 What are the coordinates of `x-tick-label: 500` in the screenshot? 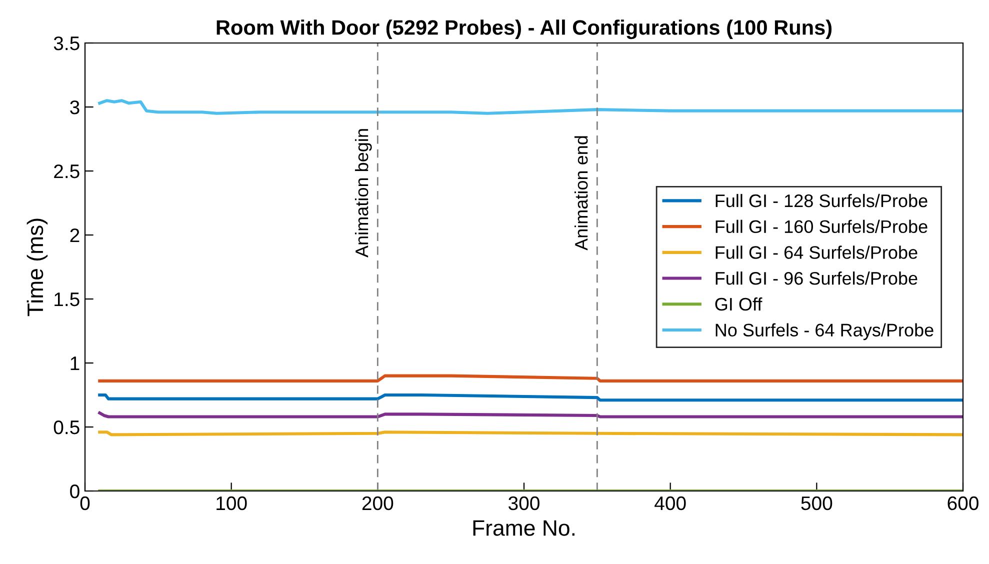 It's located at (816, 503).